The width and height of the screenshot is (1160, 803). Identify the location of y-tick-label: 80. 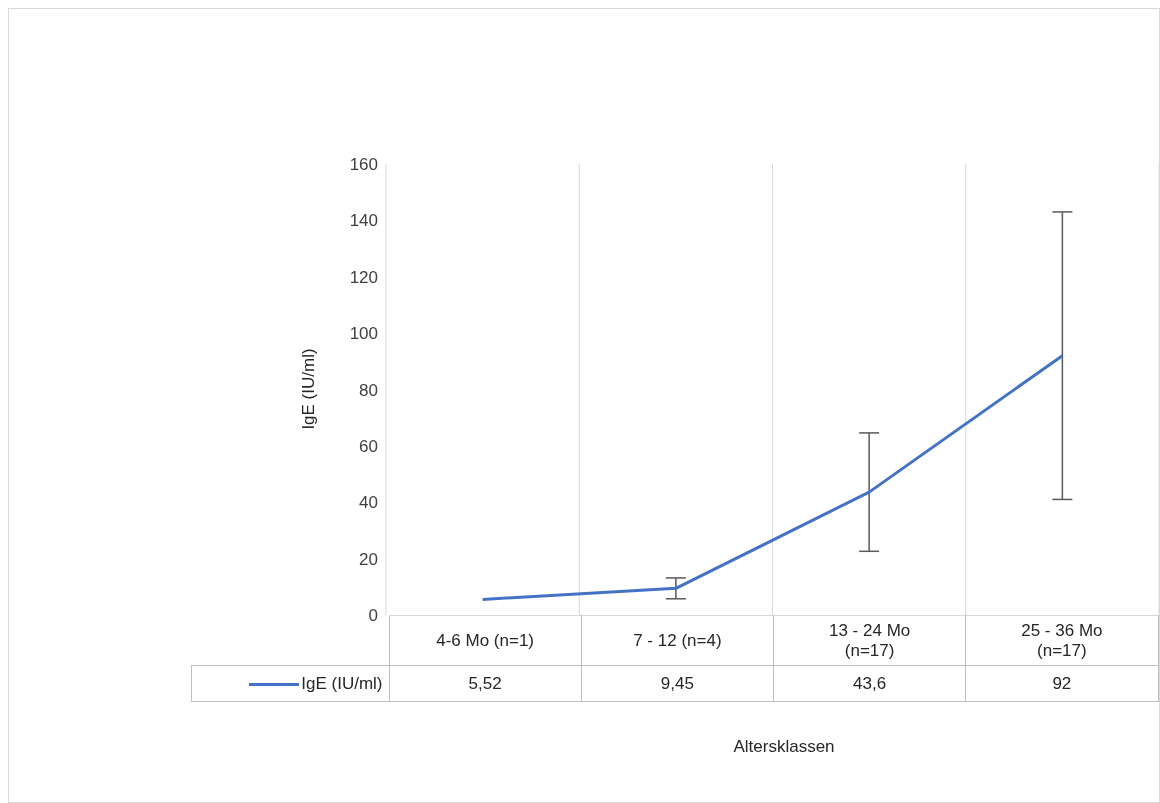
(368, 390).